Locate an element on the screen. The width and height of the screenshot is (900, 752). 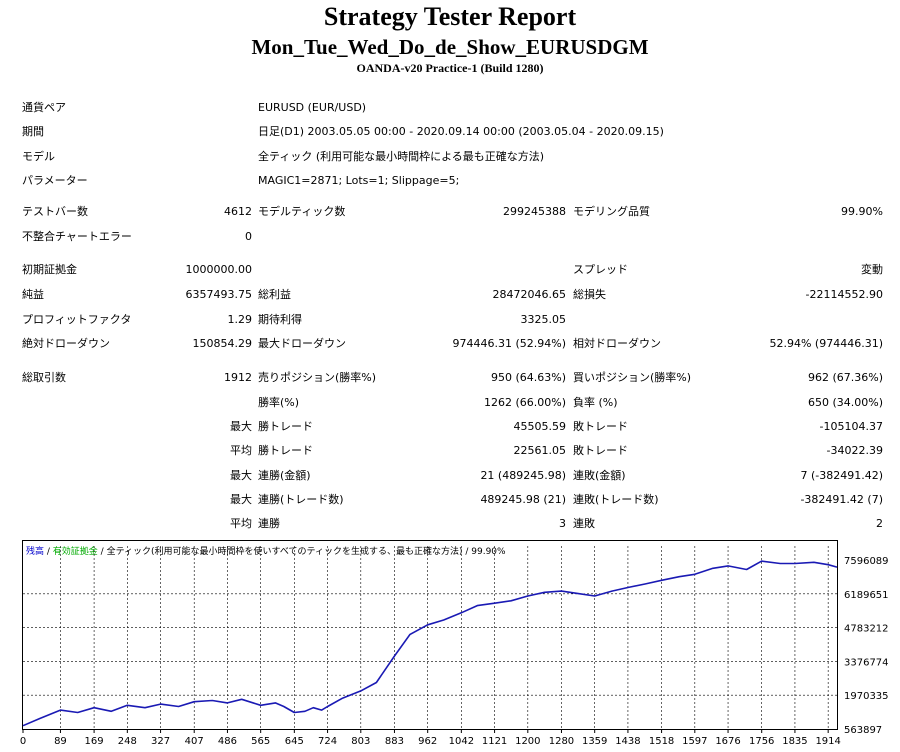
legend-equity: 有効証拠金 is located at coordinates (75, 552).